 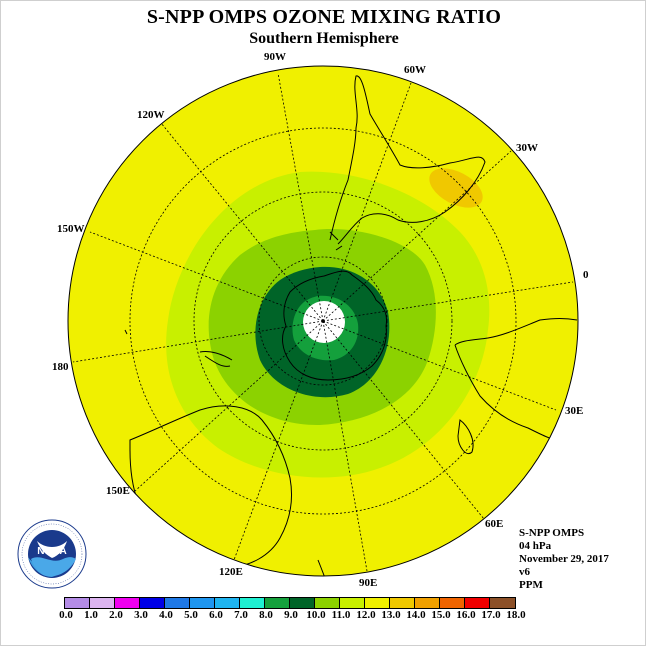 What do you see at coordinates (91, 615) in the screenshot?
I see `colorbar-label: 1.0` at bounding box center [91, 615].